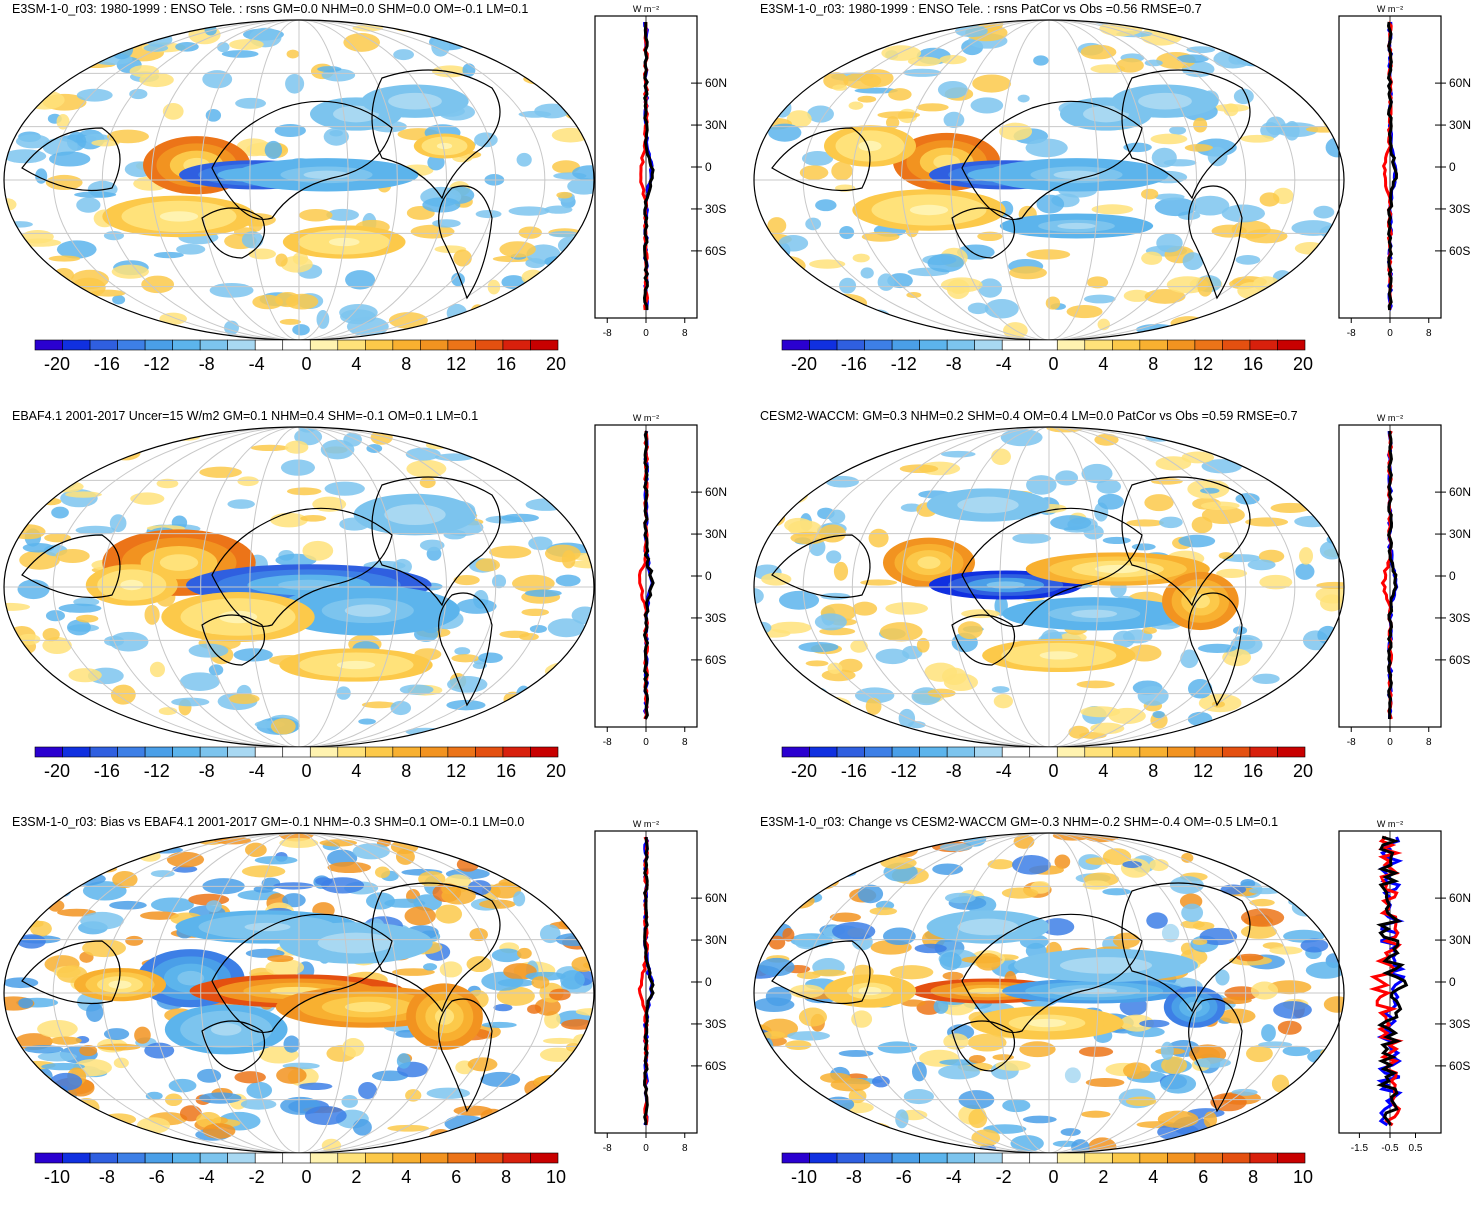 Image resolution: width=1483 pixels, height=1213 pixels. Describe the element at coordinates (1203, 364) in the screenshot. I see `colorbar-tick-label: 12` at that location.